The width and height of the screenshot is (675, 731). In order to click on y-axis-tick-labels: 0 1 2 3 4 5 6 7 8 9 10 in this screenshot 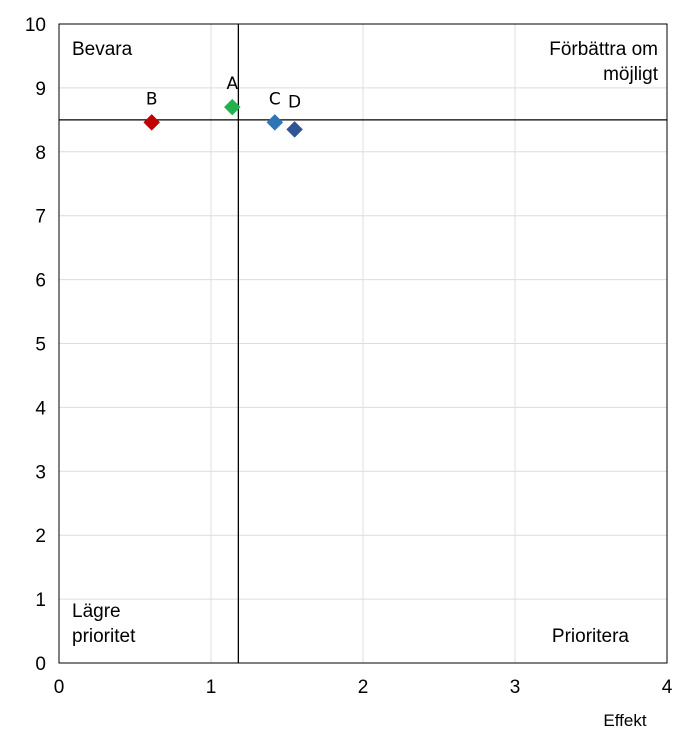, I will do `click(36, 345)`.